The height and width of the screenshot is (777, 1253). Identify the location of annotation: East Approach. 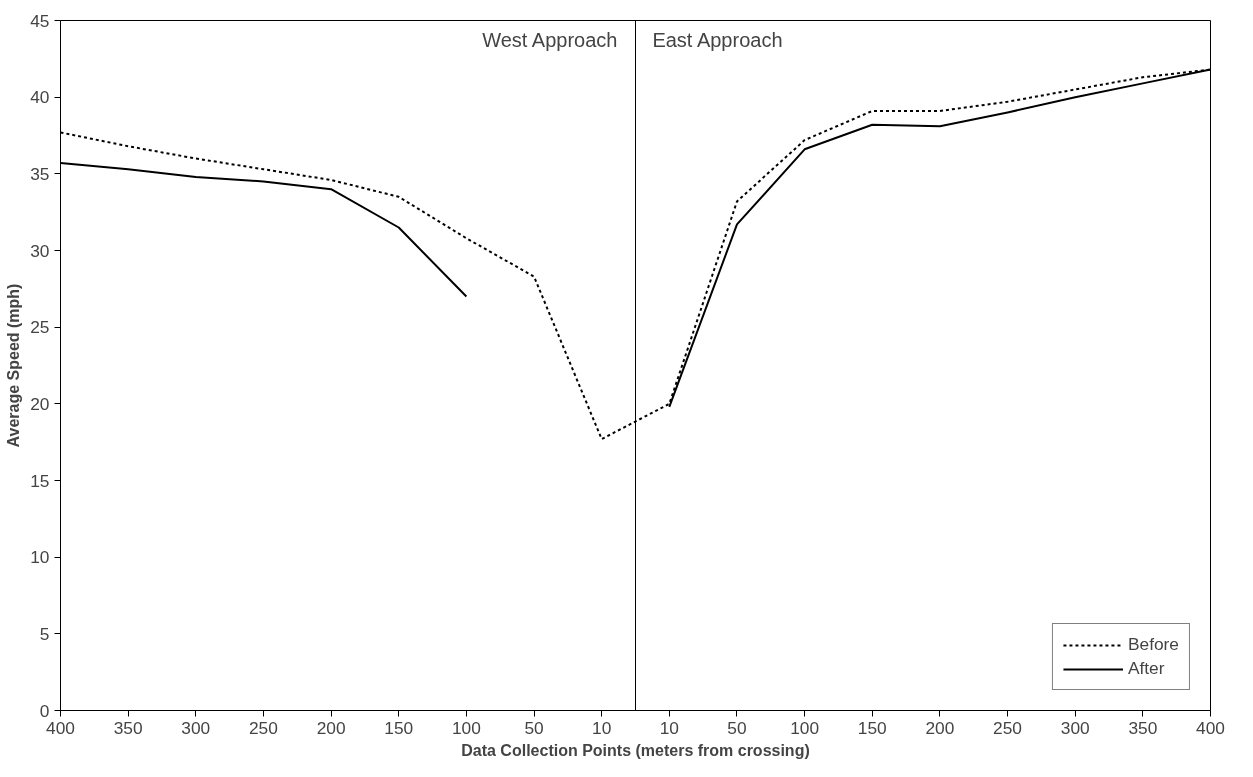
(717, 39).